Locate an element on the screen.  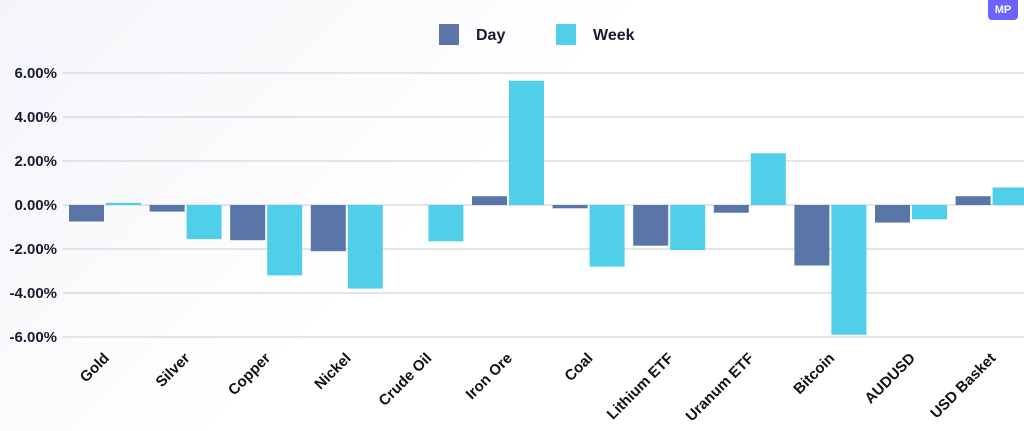
x-category-label: Lithium ETF is located at coordinates (640, 386).